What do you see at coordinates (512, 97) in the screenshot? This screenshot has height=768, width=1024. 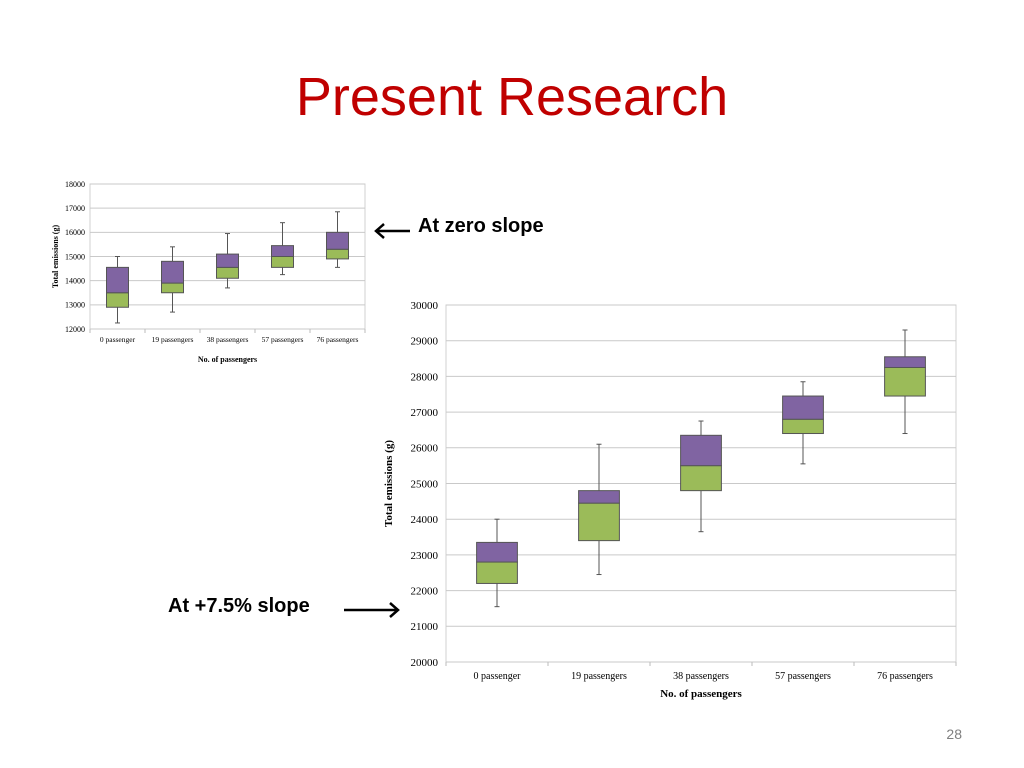 I see `slide-title: Present Research` at bounding box center [512, 97].